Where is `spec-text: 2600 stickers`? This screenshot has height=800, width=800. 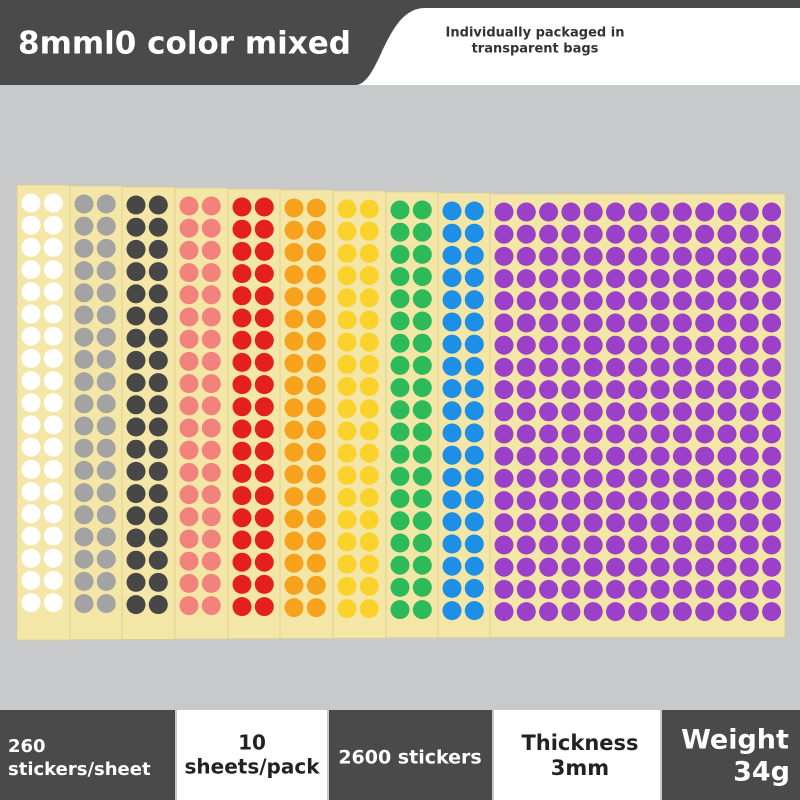 spec-text: 2600 stickers is located at coordinates (409, 758).